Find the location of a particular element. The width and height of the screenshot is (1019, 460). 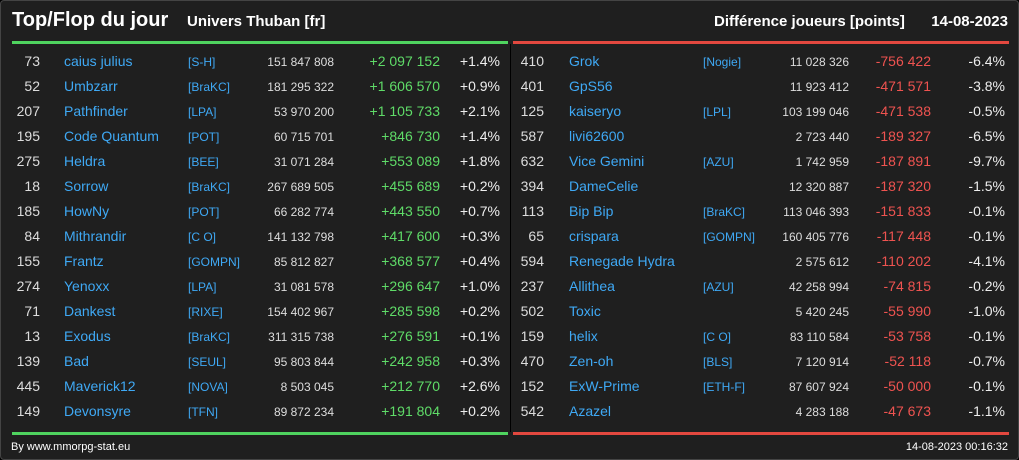

player-name-link: GpS56 is located at coordinates (591, 86).